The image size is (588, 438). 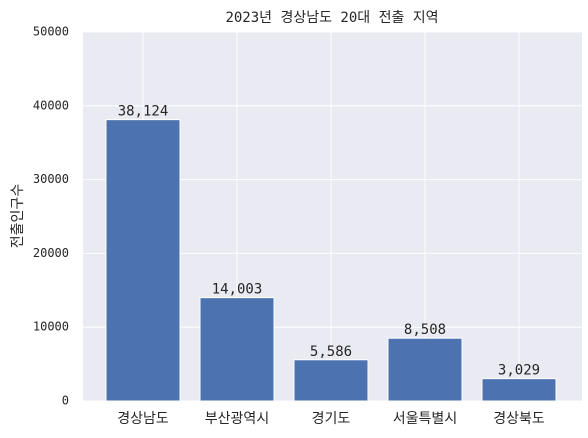 I want to click on value-label: 14,003, so click(x=237, y=290).